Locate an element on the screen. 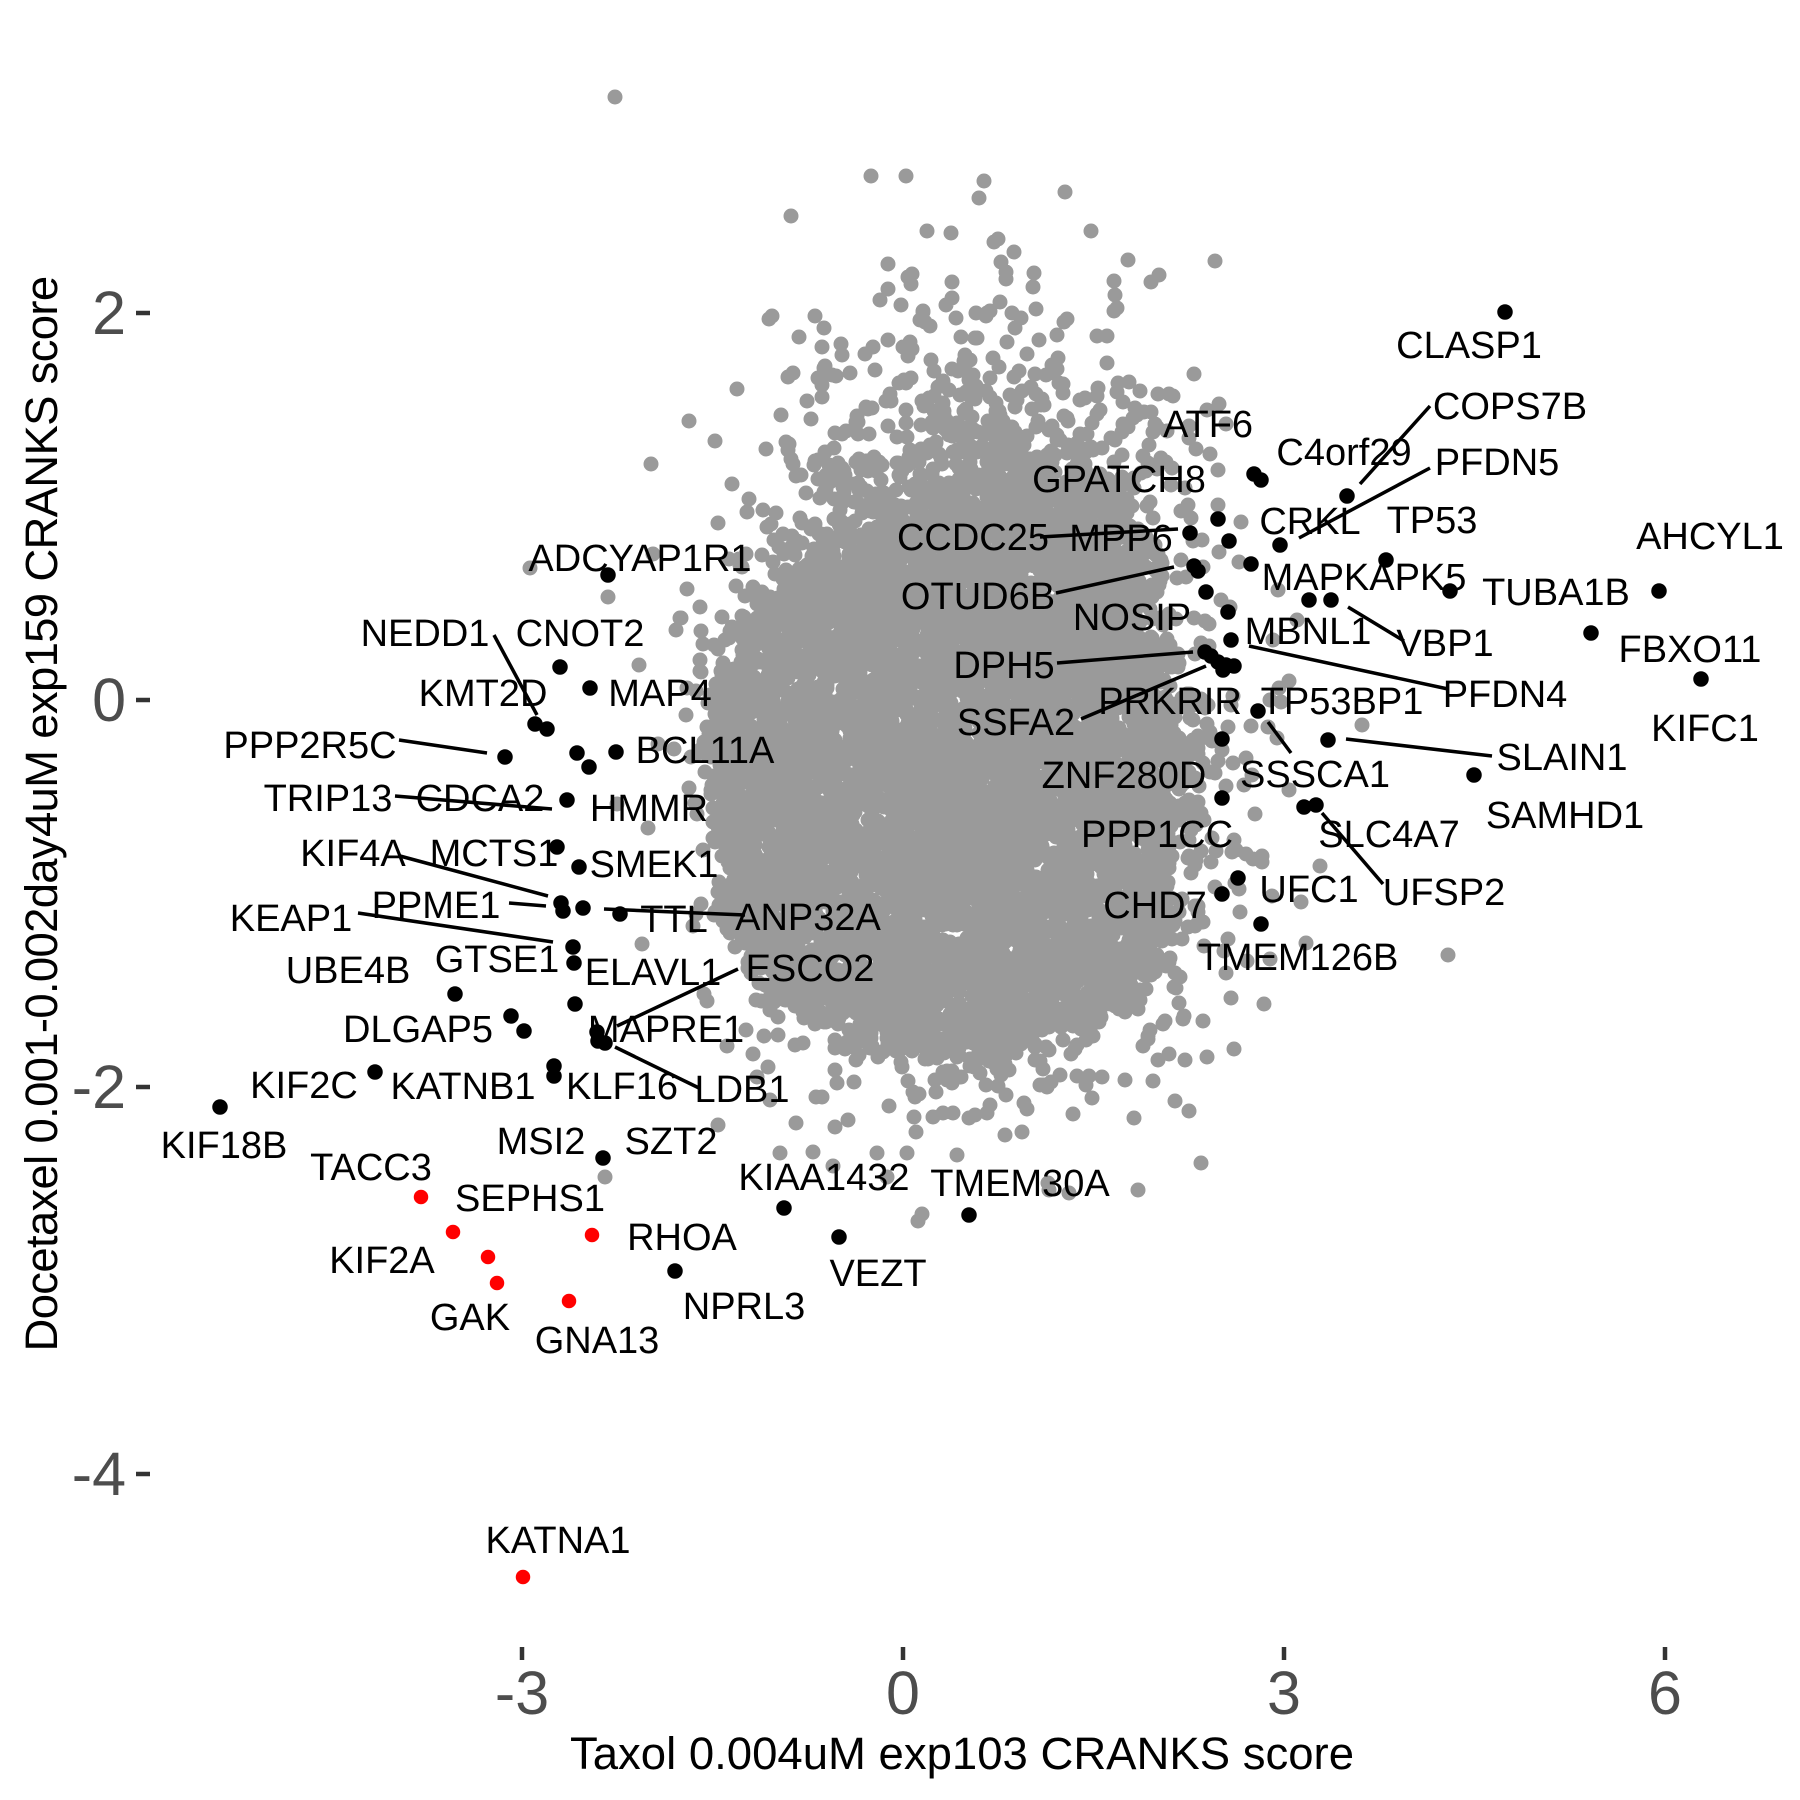 Image resolution: width=1800 pixels, height=1800 pixels. svg-text:Taxol 0.004uM exp103 CRANKS sc: Taxol 0.004uM exp103 CRANKS score is located at coordinates (962, 1753).